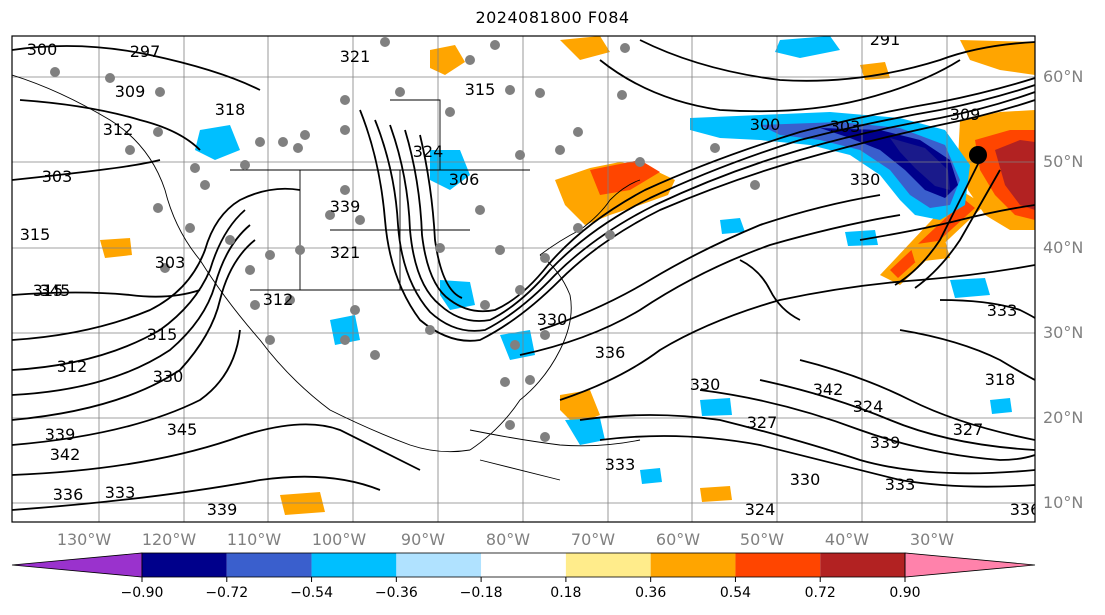 This screenshot has width=1105, height=615. Describe the element at coordinates (978, 155) in the screenshot. I see `marker-point` at that location.